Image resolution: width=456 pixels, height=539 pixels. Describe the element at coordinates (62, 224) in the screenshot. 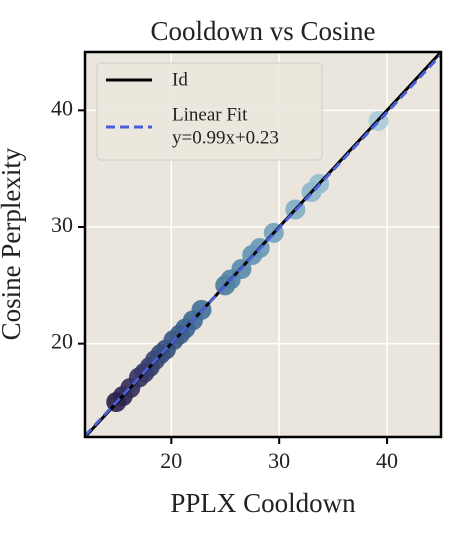

I see `y-tick-label: 30` at that location.